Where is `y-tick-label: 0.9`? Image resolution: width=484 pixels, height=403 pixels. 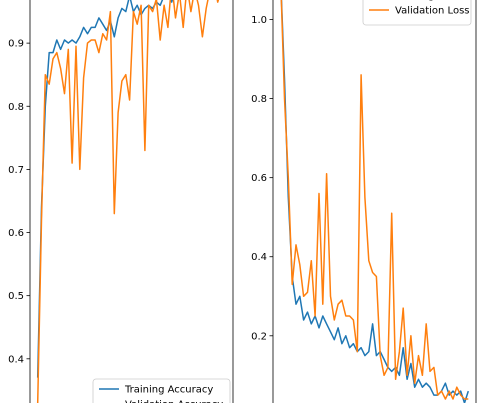 y-tick-label: 0.9 is located at coordinates (16, 44).